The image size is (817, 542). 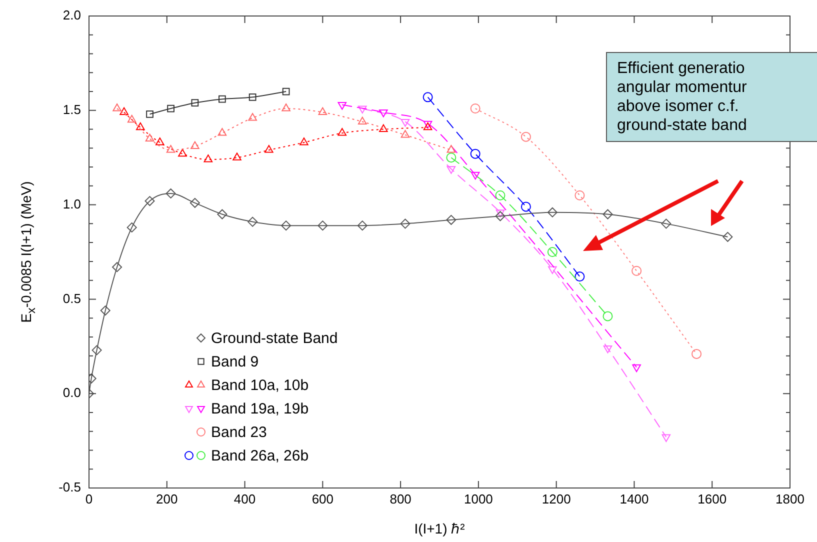 I want to click on y-tick-label: 1.5, so click(x=71, y=109).